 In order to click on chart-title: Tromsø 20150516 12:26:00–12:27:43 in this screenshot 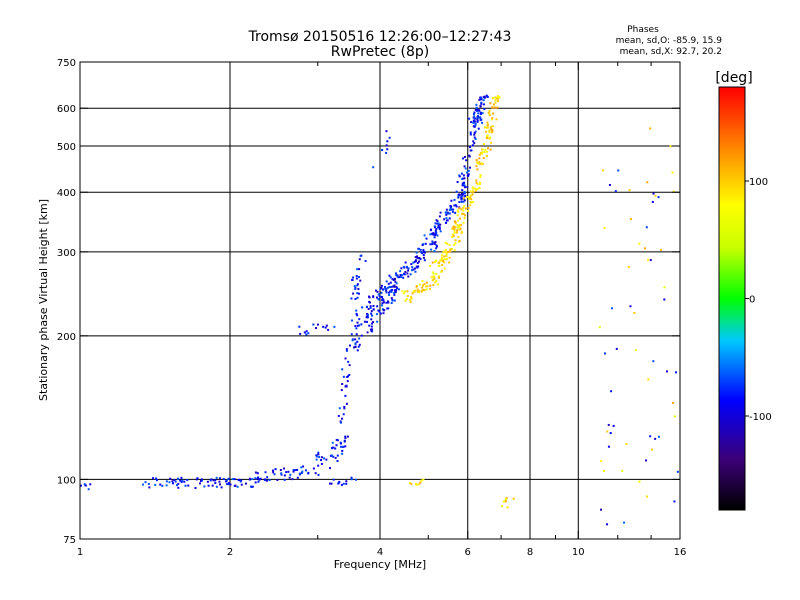, I will do `click(380, 37)`.